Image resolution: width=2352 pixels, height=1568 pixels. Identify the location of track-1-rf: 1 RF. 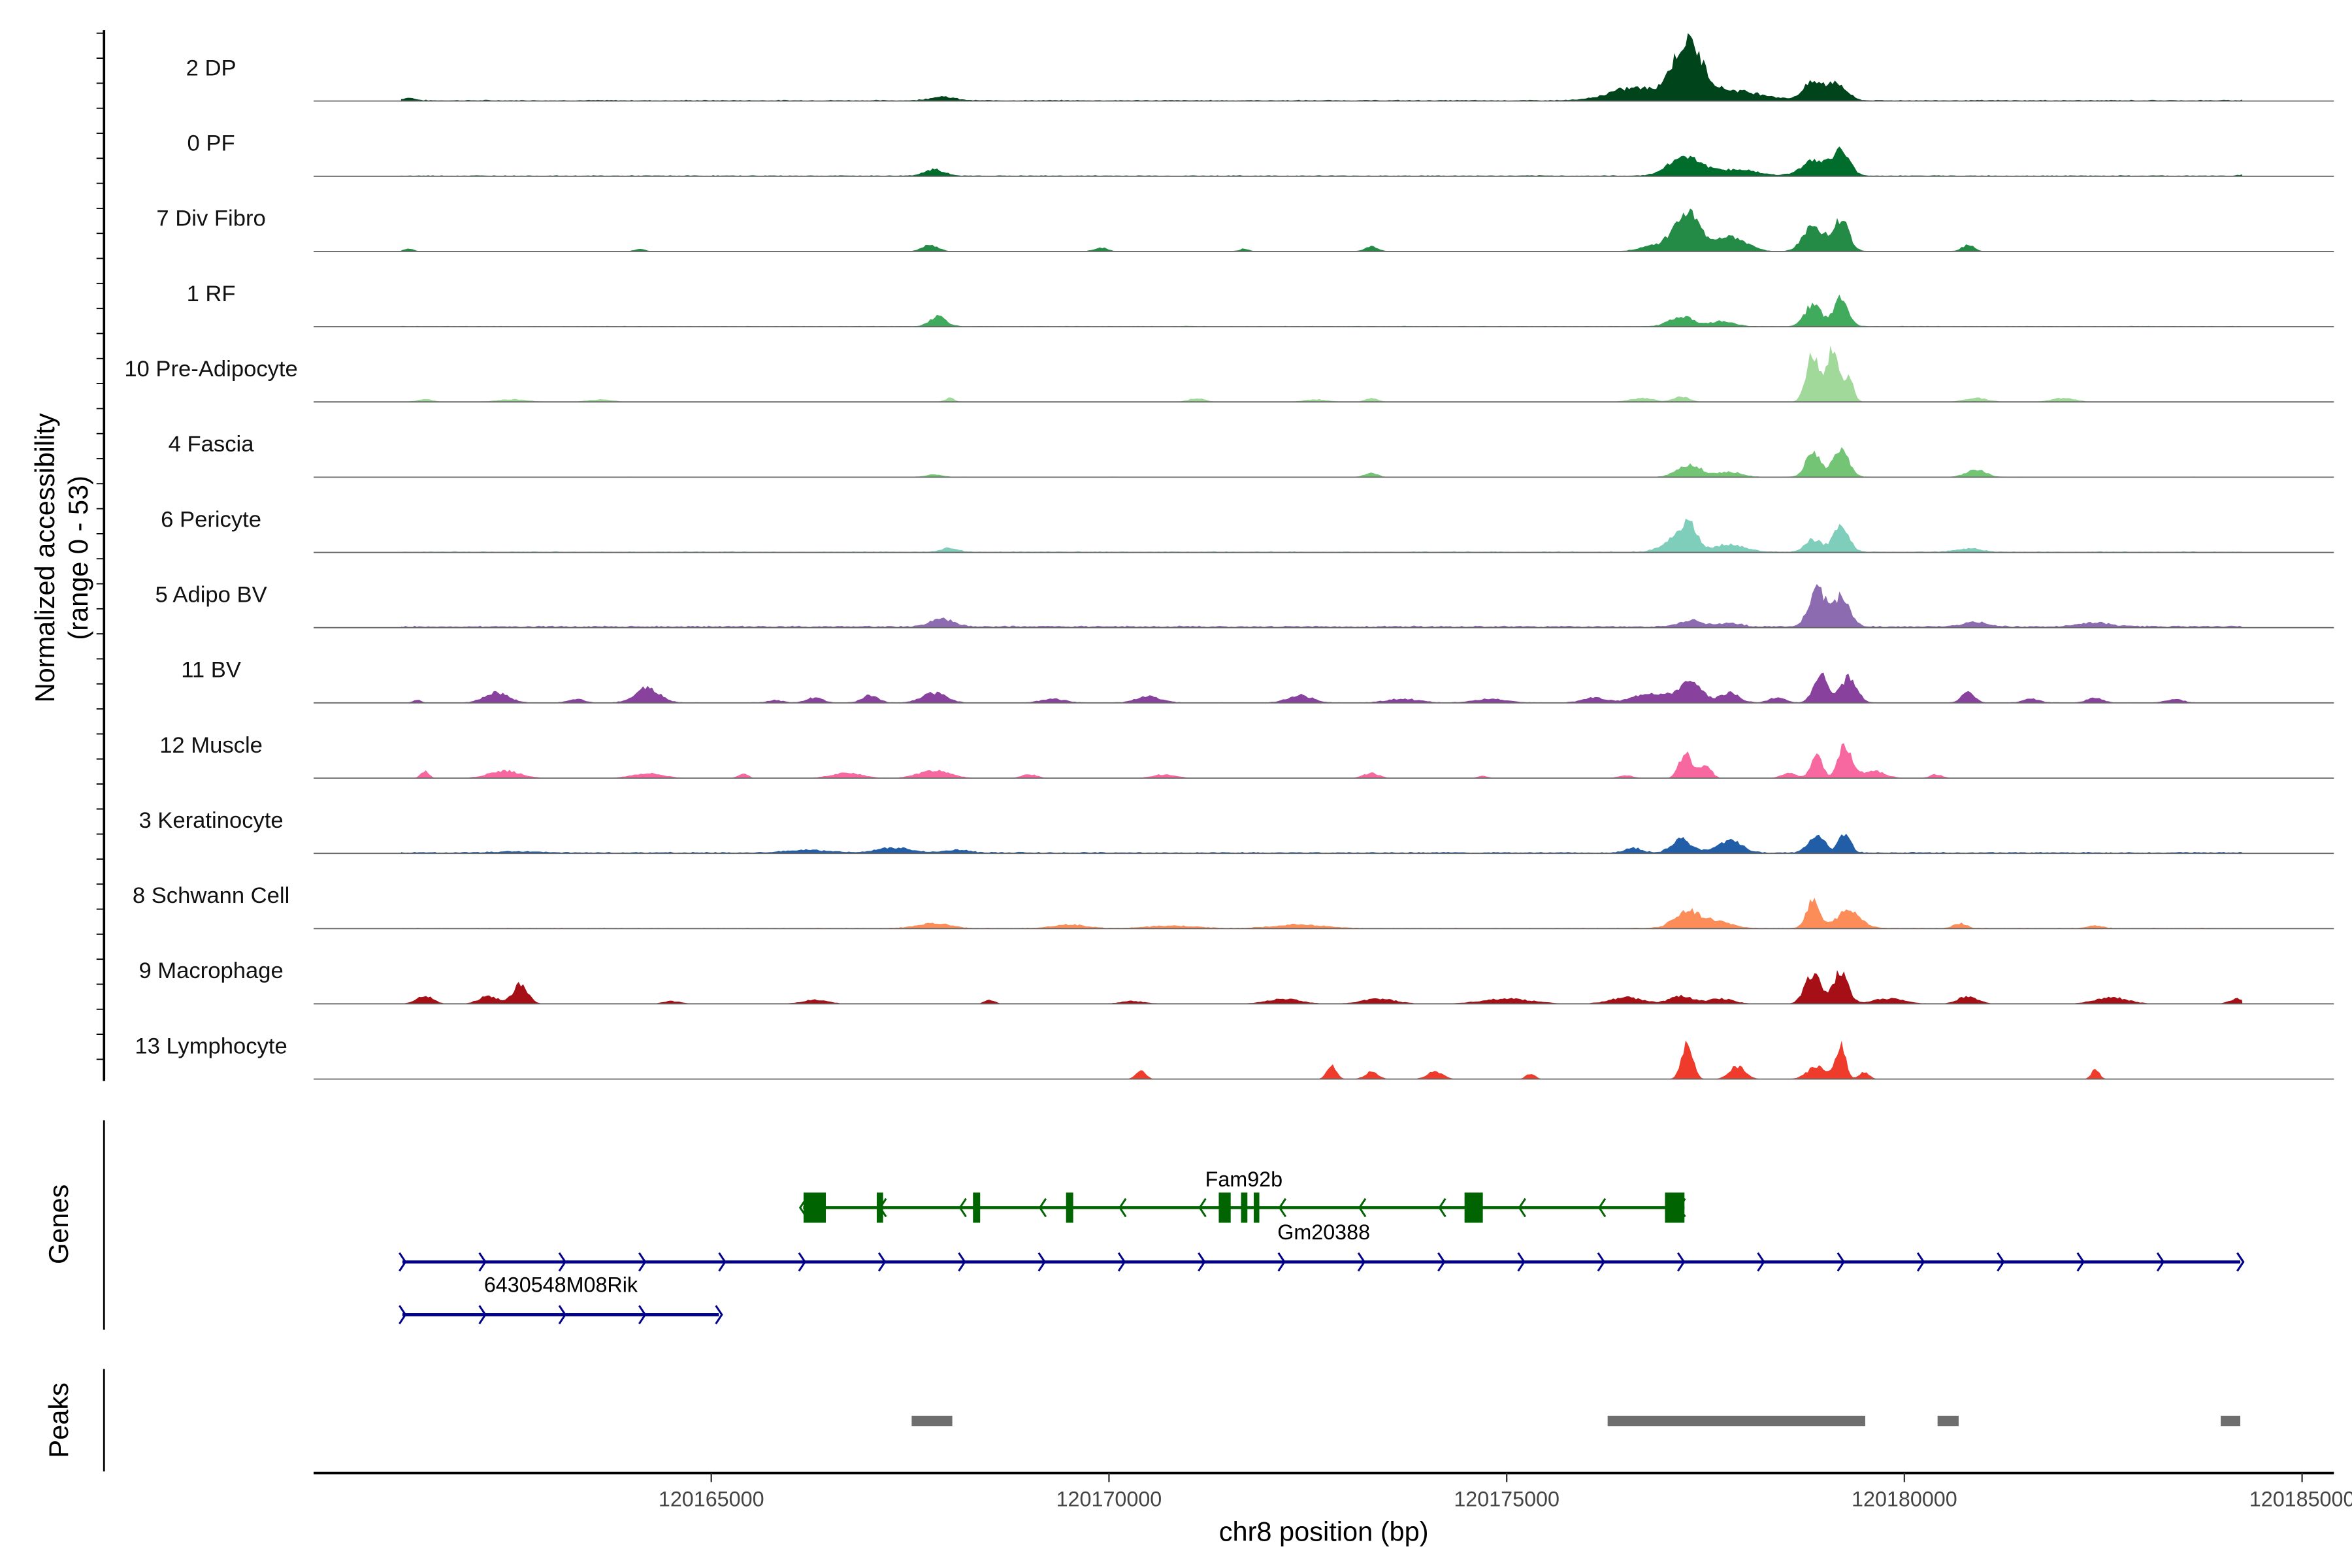
(1260, 304).